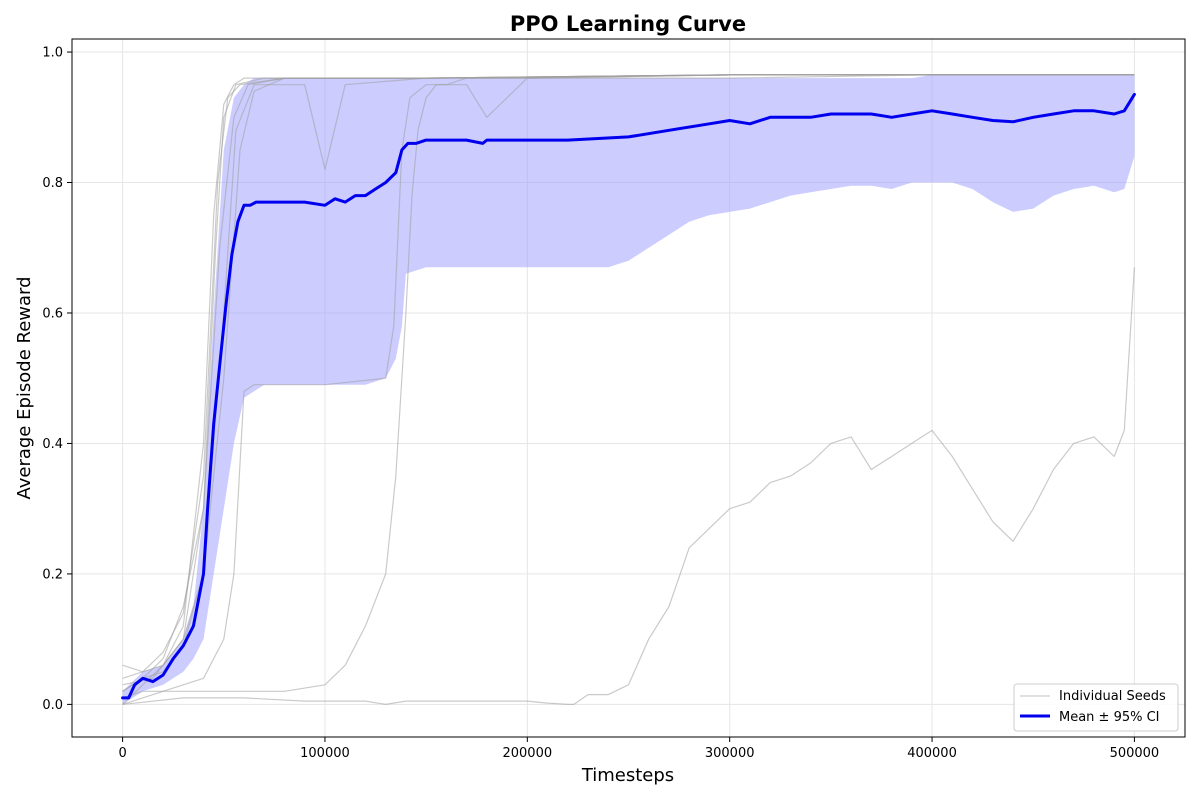 This screenshot has width=1200, height=800. I want to click on x-tick-label: 0, so click(122, 753).